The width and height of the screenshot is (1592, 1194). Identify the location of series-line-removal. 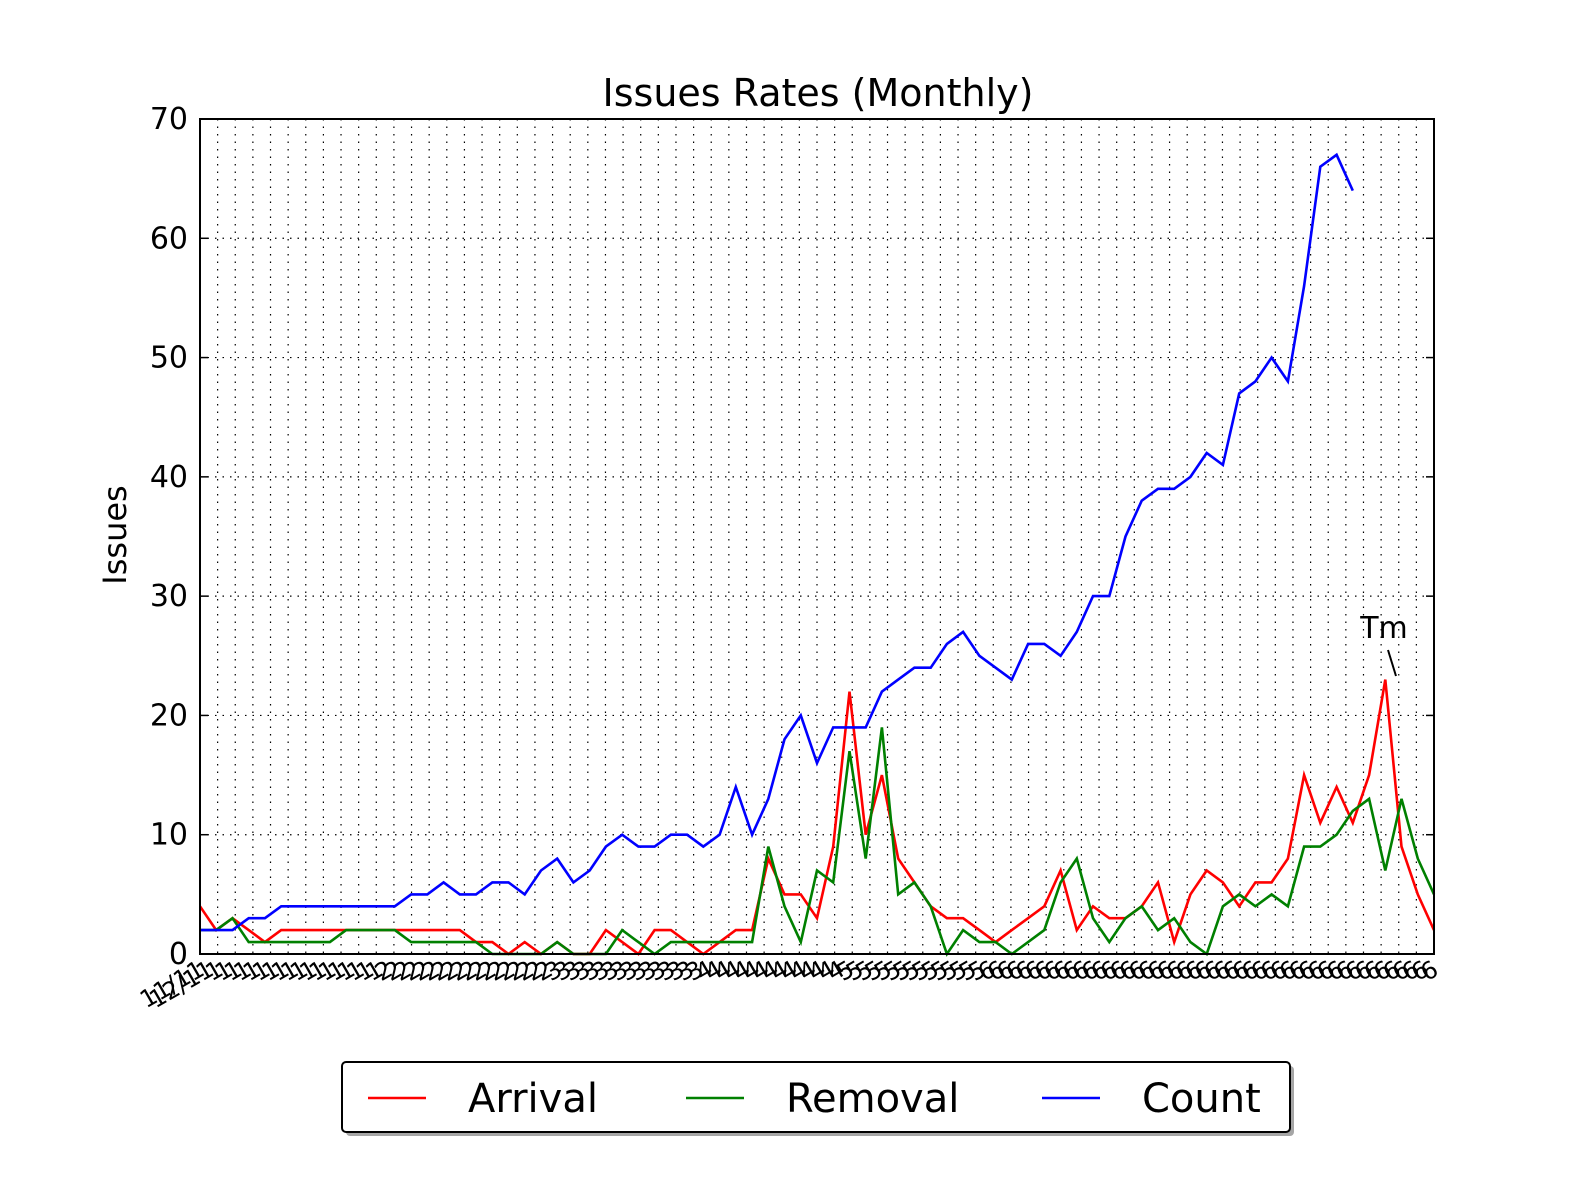
(818, 842).